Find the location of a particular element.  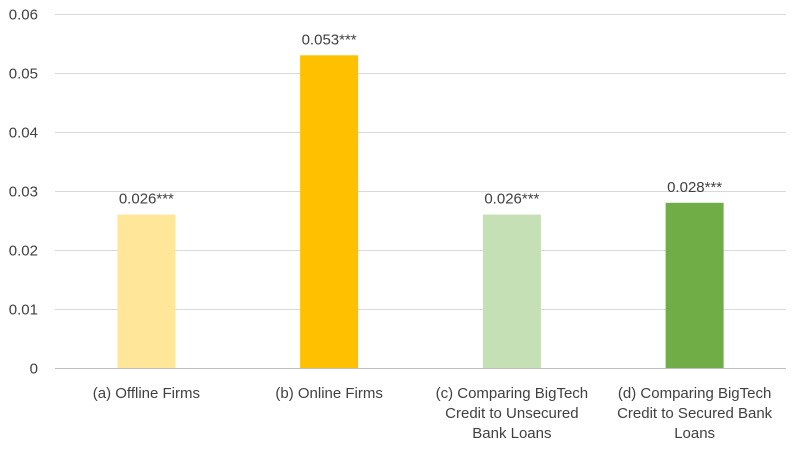

x-tick-label-line: Bank Loans is located at coordinates (511, 433).